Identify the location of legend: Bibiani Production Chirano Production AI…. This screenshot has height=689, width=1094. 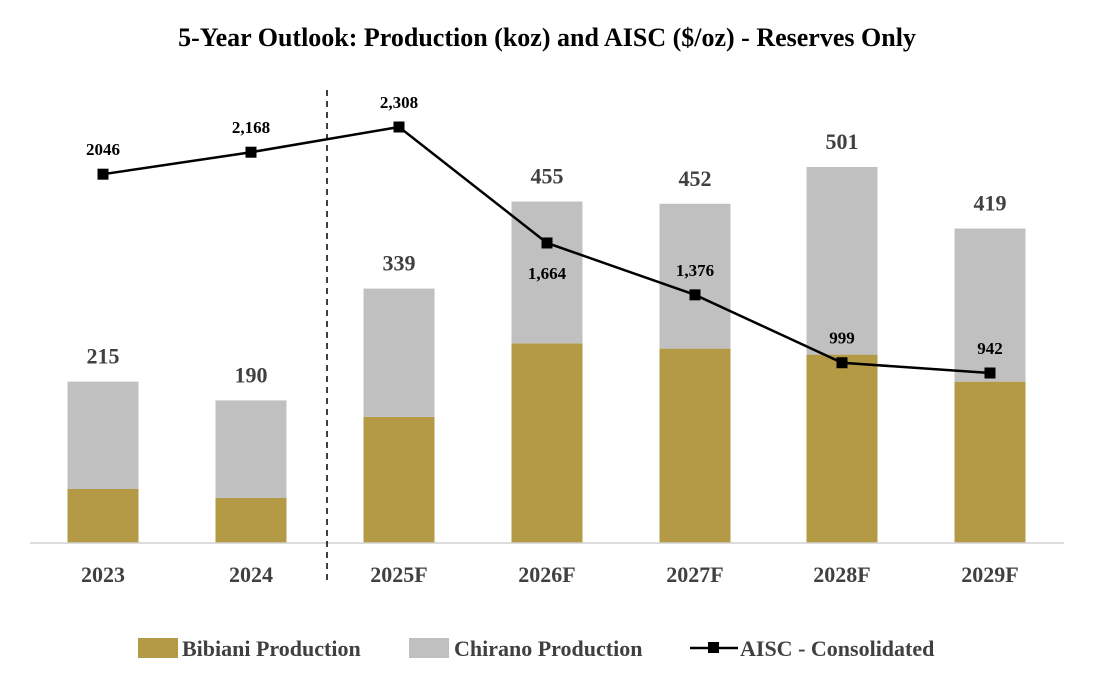
(536, 648).